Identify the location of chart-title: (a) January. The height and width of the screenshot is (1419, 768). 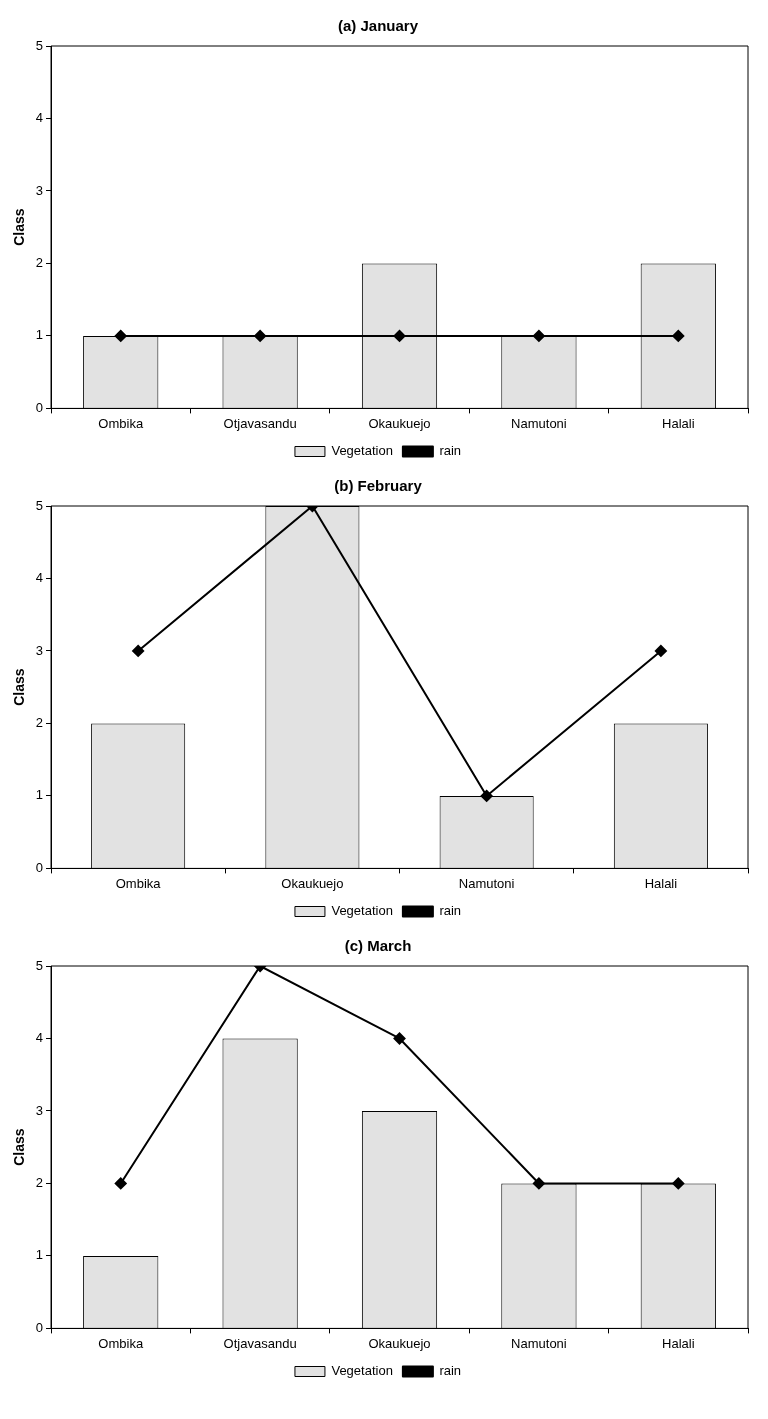
(378, 26).